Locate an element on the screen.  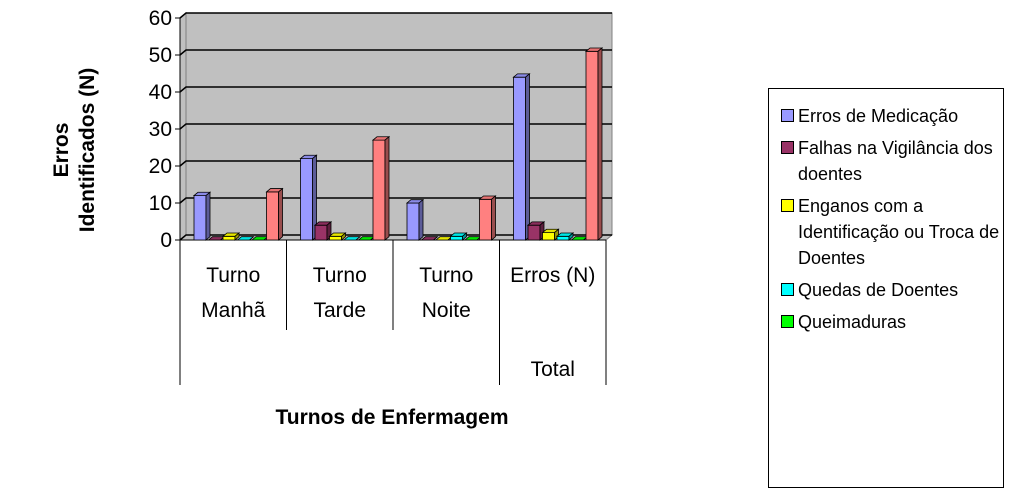
y-tick-label: 30 is located at coordinates (160, 129).